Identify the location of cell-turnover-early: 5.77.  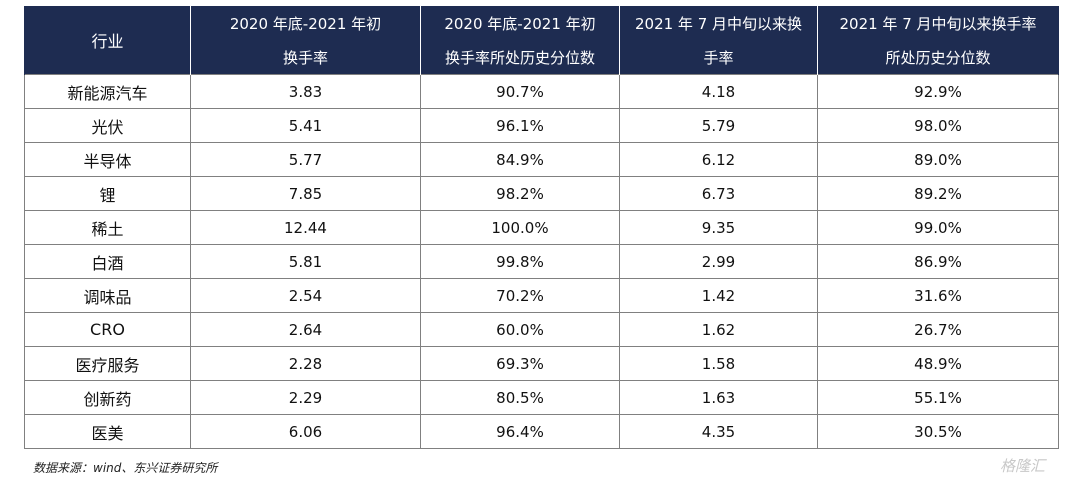
(305, 159).